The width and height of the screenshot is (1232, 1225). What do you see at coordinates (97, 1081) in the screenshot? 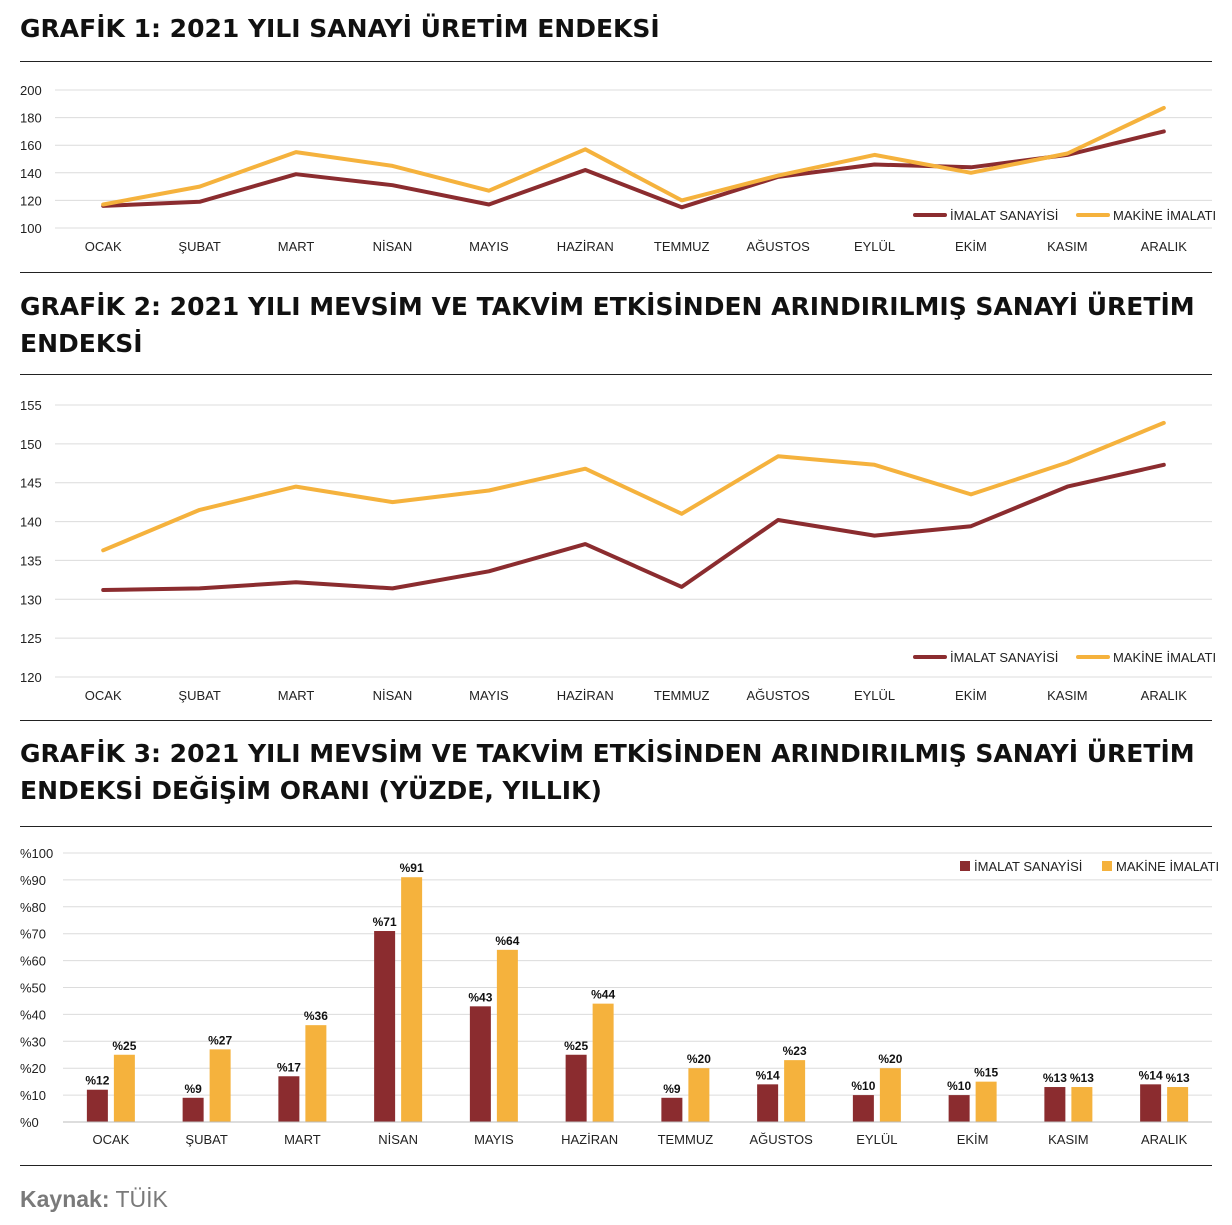
I see `bar-data-label: %12` at bounding box center [97, 1081].